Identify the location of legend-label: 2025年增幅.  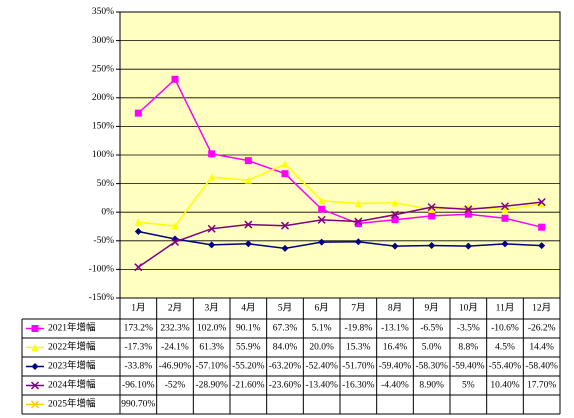
(72, 404).